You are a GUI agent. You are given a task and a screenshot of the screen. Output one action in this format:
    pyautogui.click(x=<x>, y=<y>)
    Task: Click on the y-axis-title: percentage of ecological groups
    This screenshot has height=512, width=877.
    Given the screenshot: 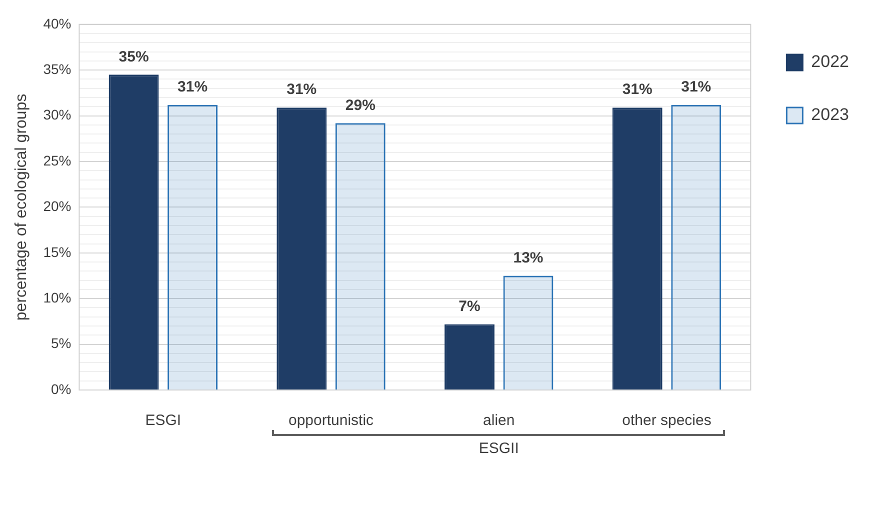 What is the action you would take?
    pyautogui.click(x=21, y=207)
    